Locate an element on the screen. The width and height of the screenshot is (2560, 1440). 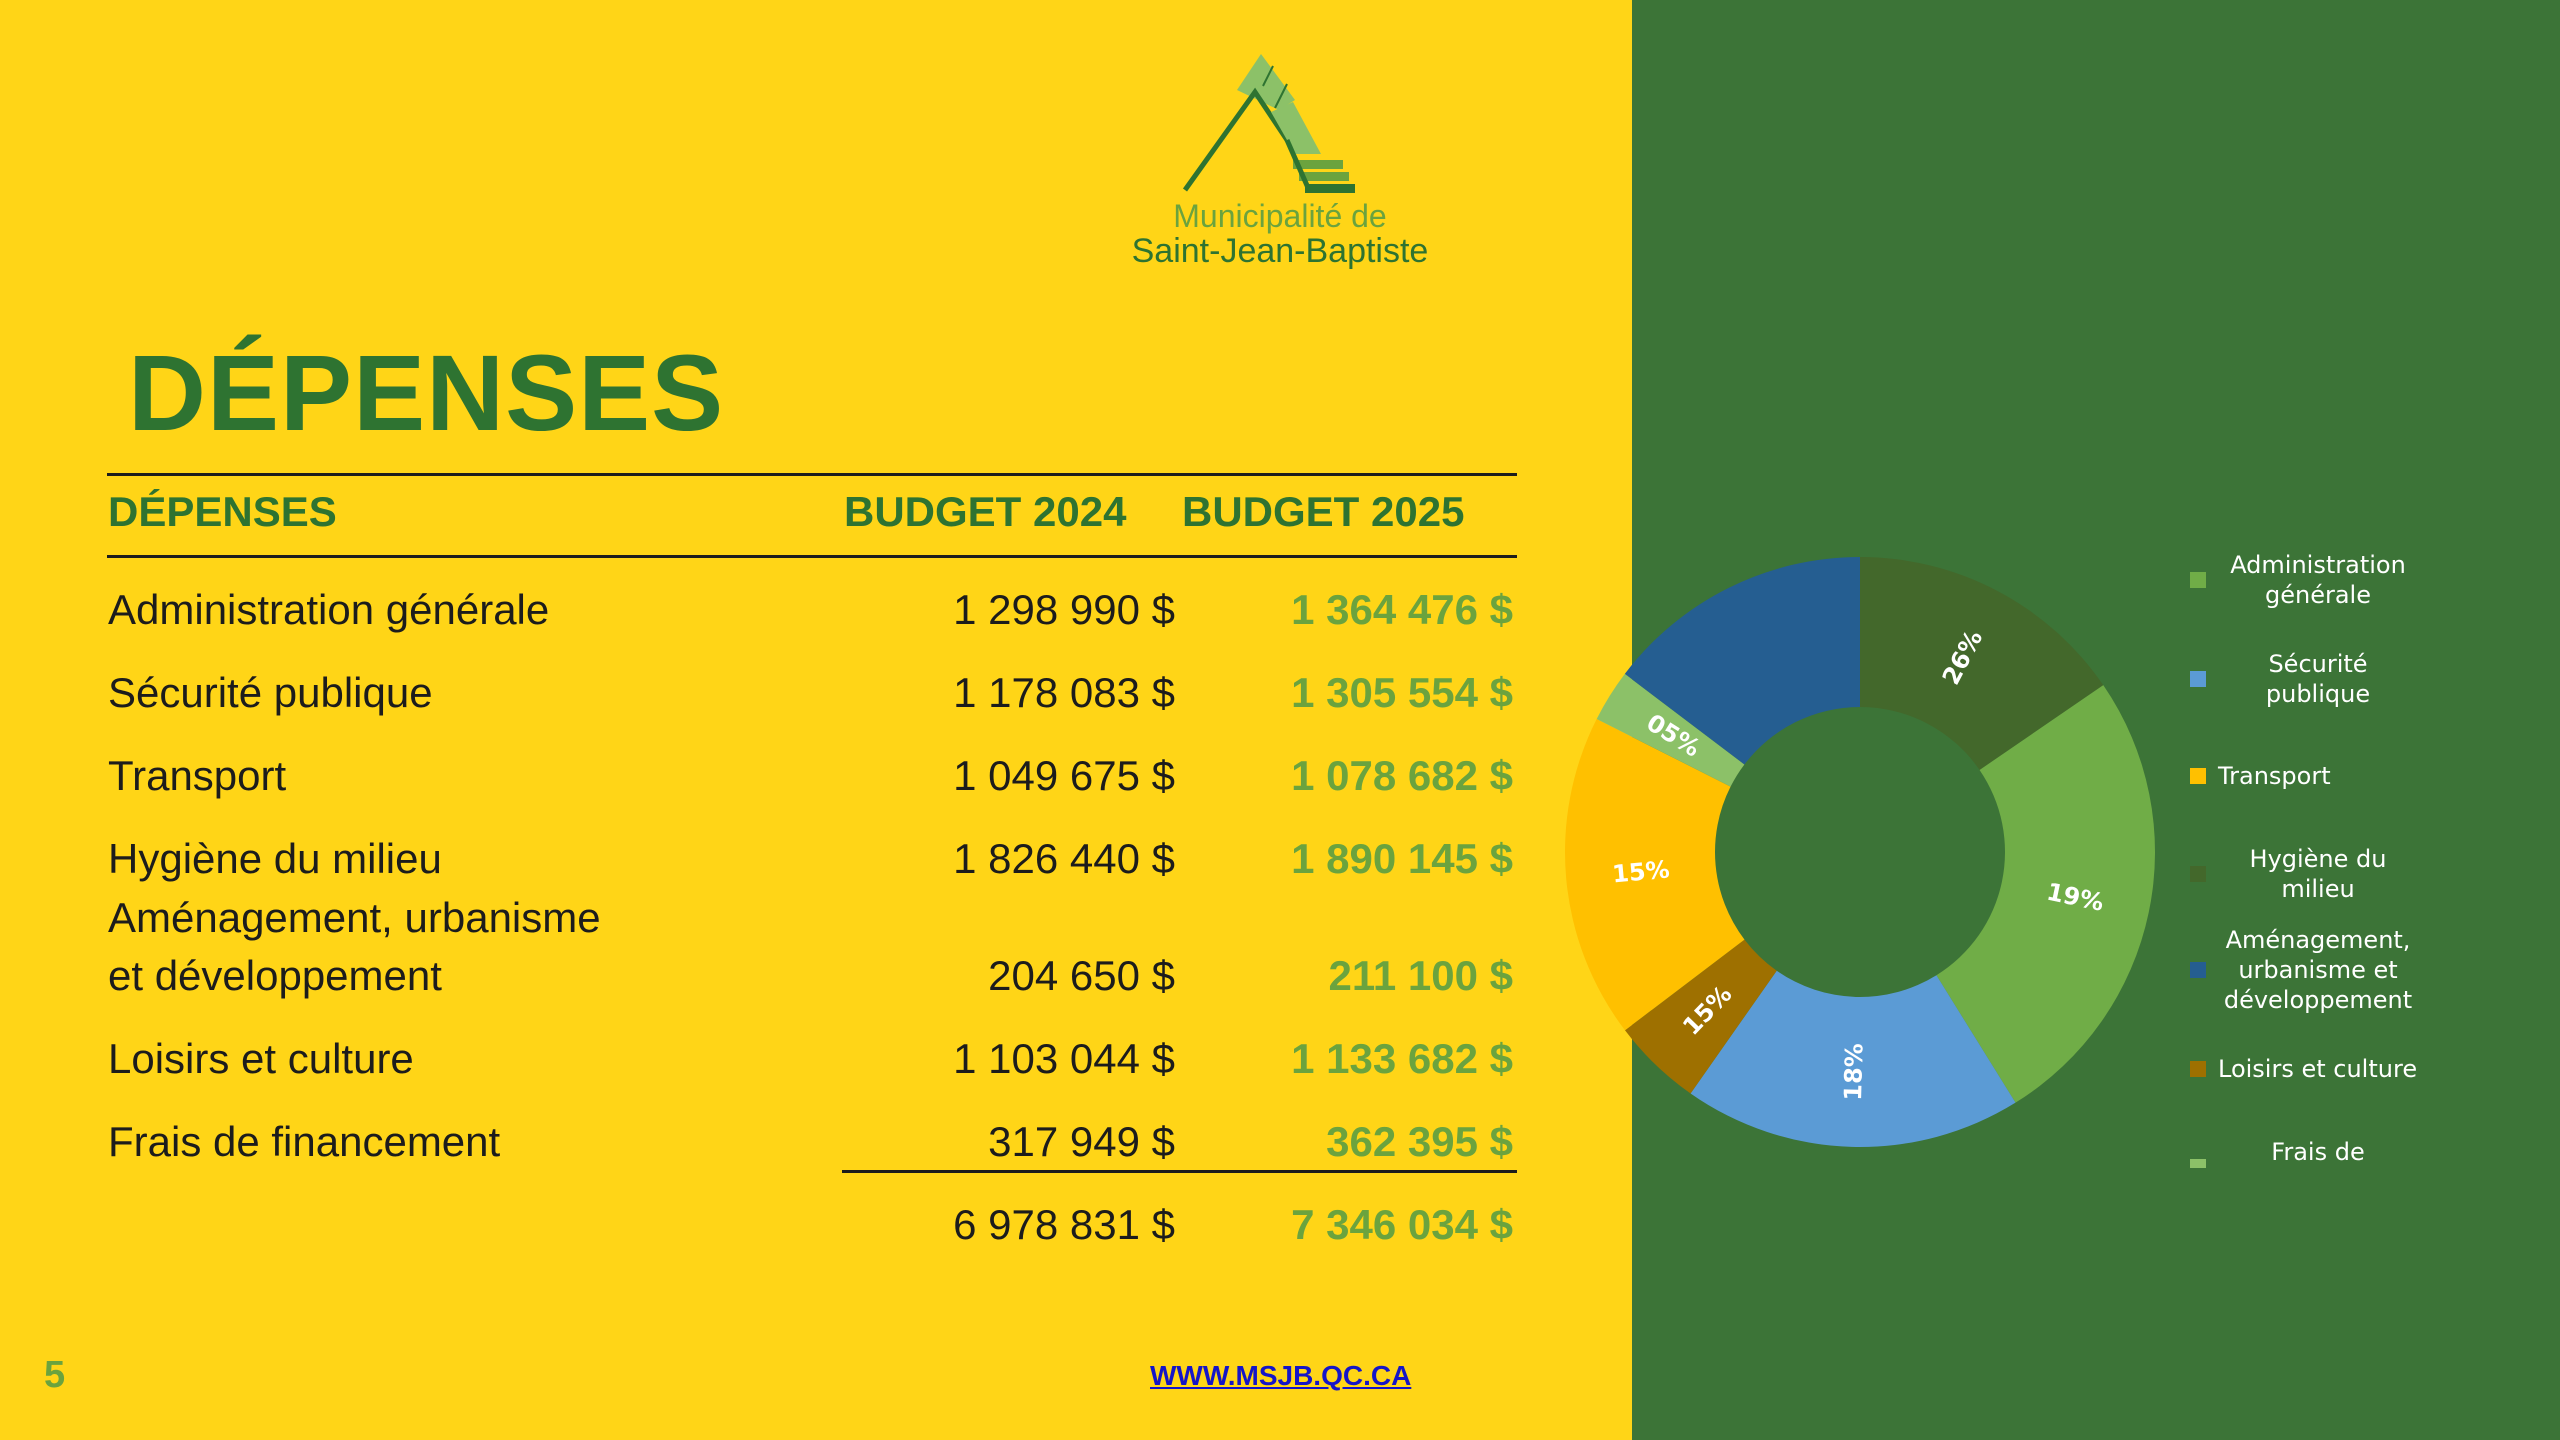
legend-item-0: Administration générale is located at coordinates (2335, 580).